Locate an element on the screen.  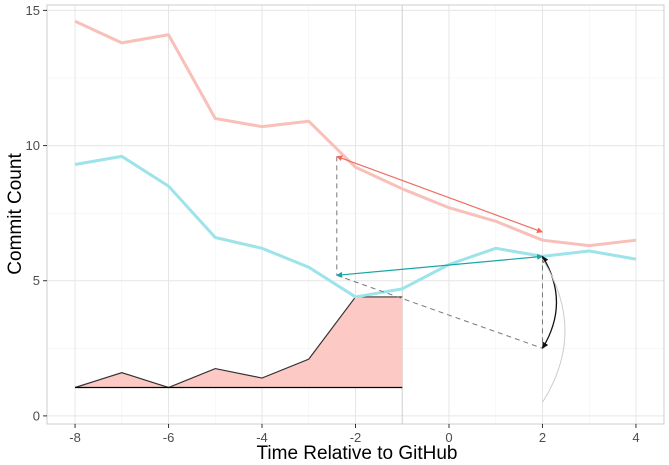
x-axis-title: Time Relative to GitHub is located at coordinates (357, 453).